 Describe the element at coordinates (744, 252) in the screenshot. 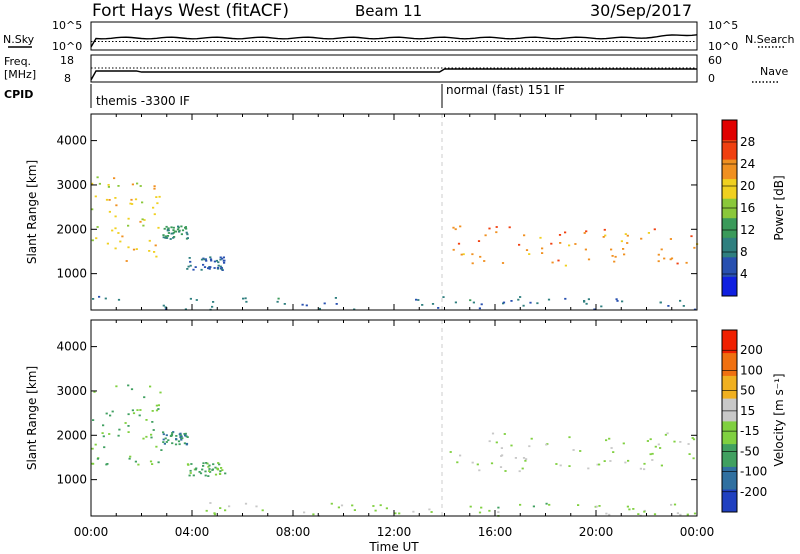

I see `colorbar-tick-label: 8` at that location.